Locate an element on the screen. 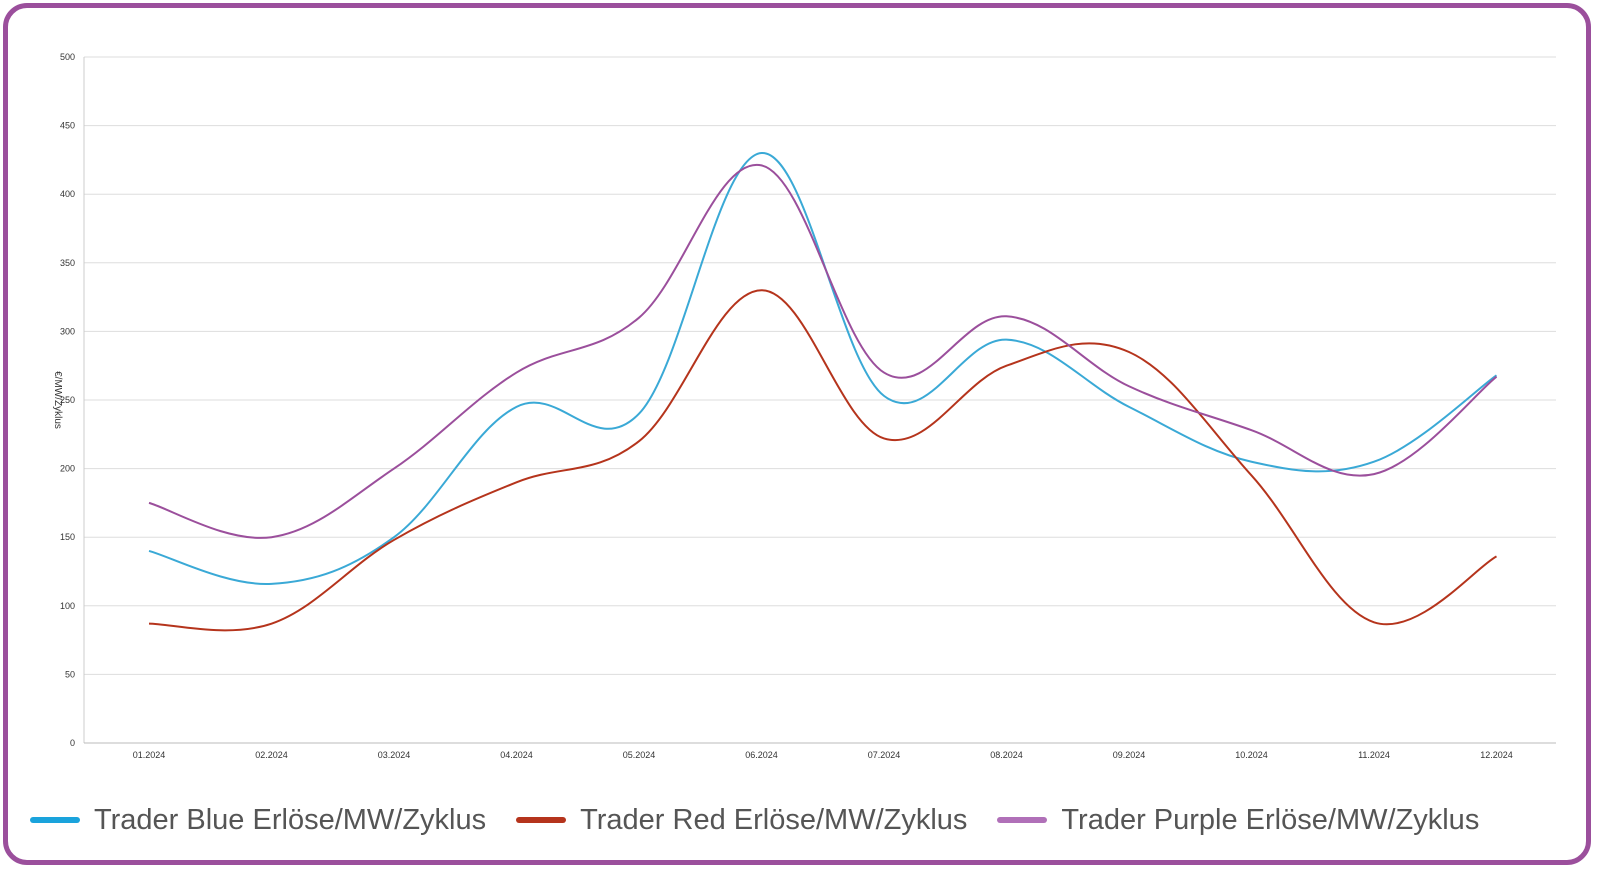 This screenshot has width=1600, height=874. legend-swatch-blue is located at coordinates (55, 820).